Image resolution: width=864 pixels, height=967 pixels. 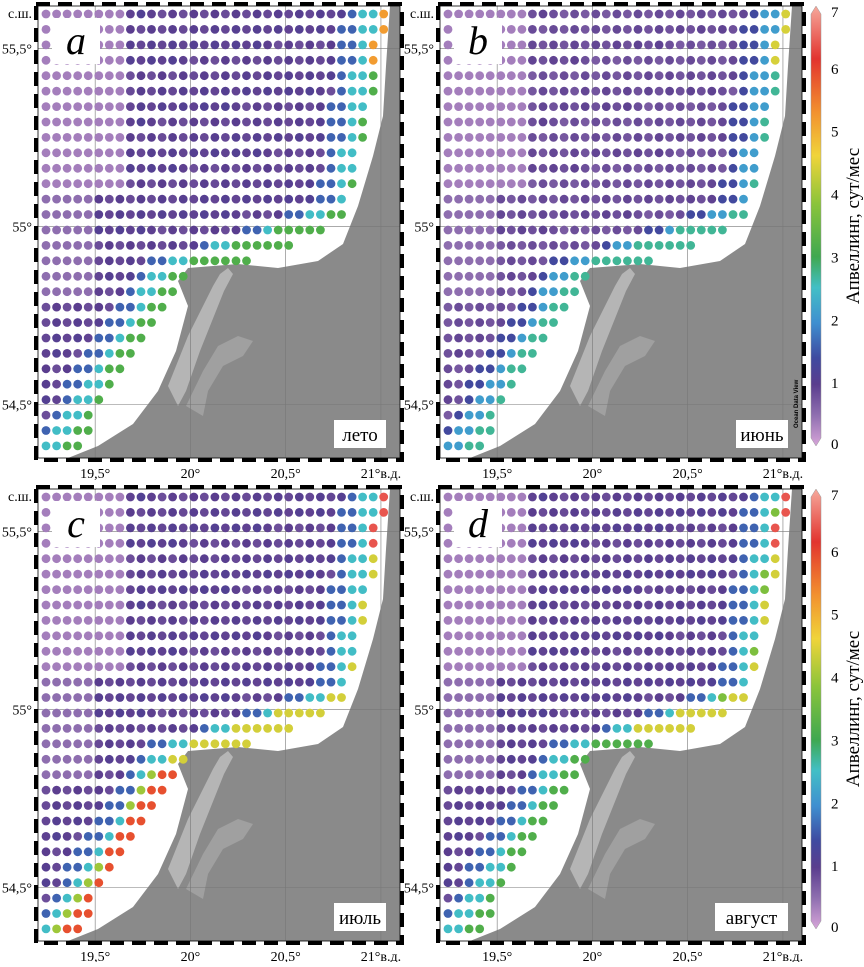 I want to click on x-tick-label: 21°в.д., so click(x=783, y=474).